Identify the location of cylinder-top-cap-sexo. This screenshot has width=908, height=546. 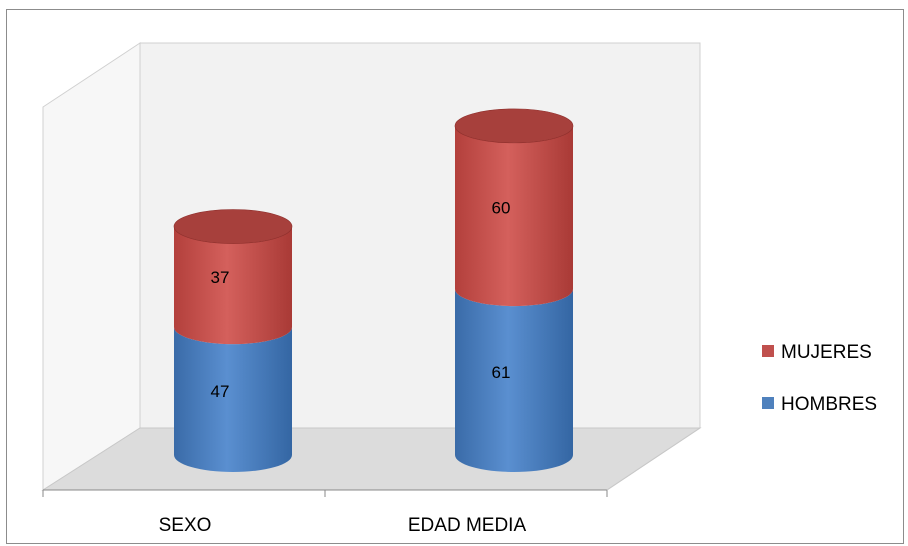
(233, 226).